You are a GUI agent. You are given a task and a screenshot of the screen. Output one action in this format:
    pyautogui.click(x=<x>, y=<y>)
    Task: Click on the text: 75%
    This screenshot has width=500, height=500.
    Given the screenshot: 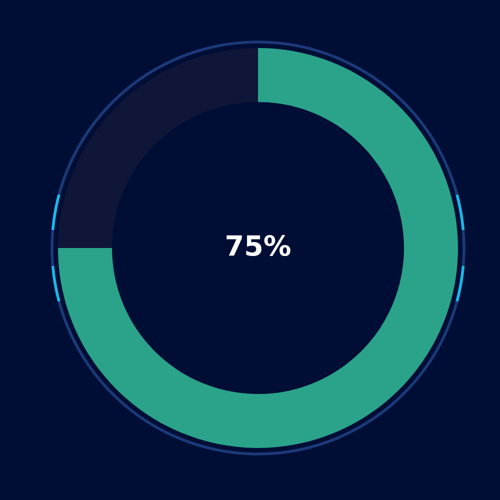 What is the action you would take?
    pyautogui.click(x=258, y=245)
    